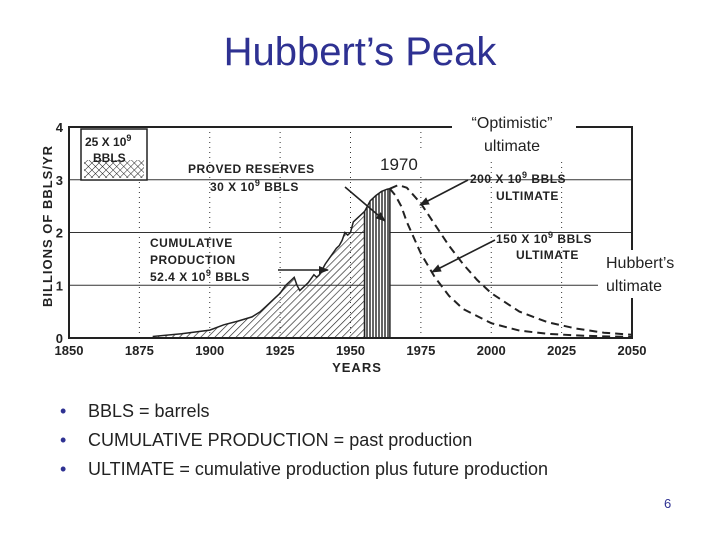 The width and height of the screenshot is (720, 540). What do you see at coordinates (491, 350) in the screenshot?
I see `x-tick-label: 2000` at bounding box center [491, 350].